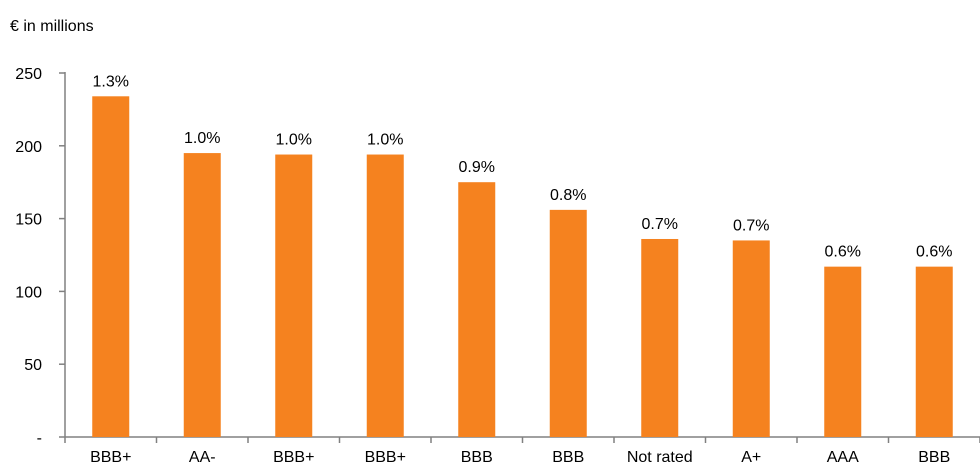 This screenshot has width=980, height=470. Describe the element at coordinates (40, 256) in the screenshot. I see `y-axis-ticks: - 50 100 150 200 250` at that location.